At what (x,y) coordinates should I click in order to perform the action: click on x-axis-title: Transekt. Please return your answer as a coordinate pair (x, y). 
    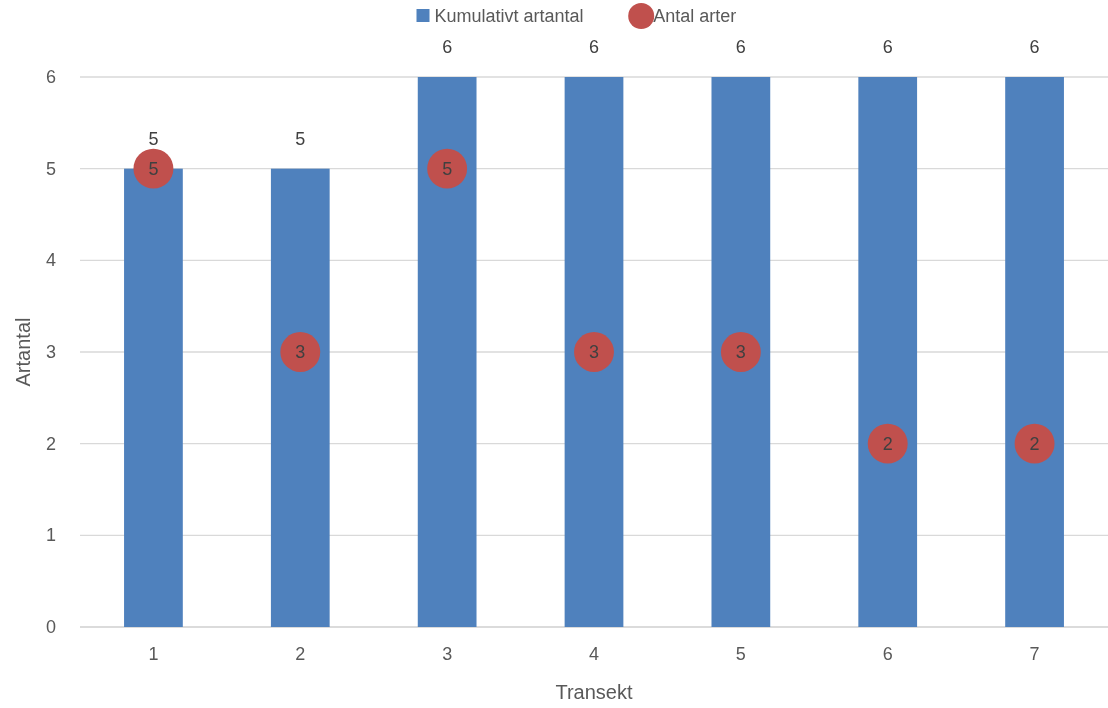
    Looking at the image, I should click on (594, 692).